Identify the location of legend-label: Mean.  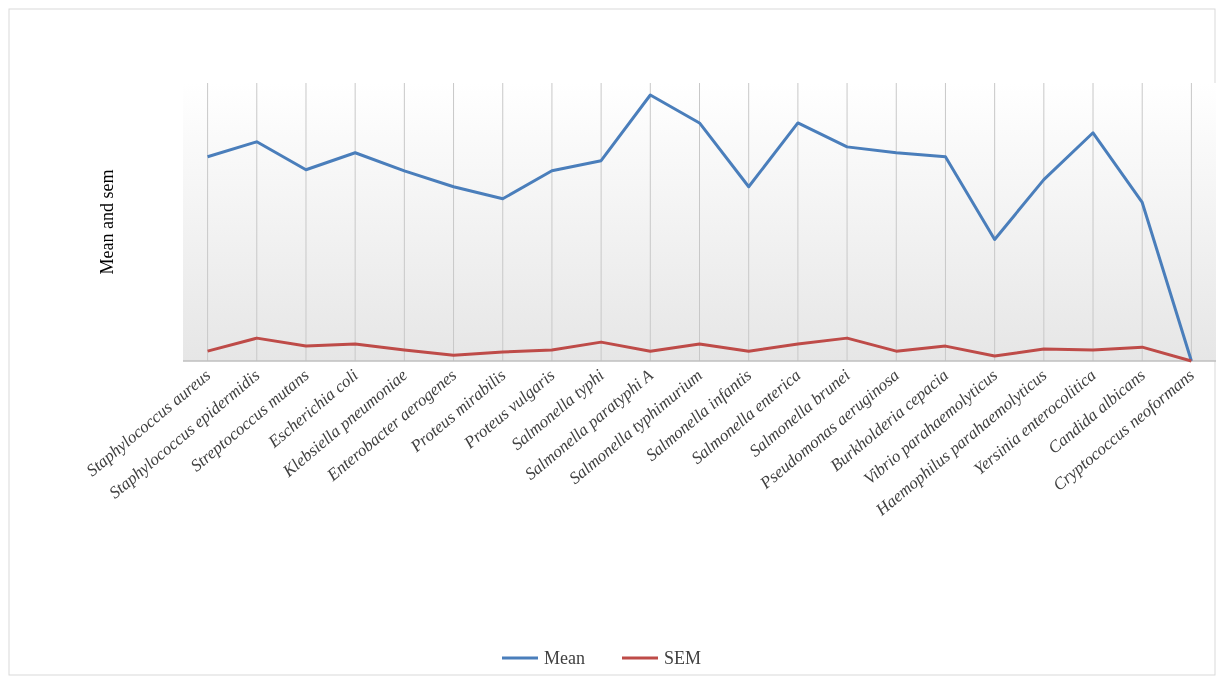
(564, 658).